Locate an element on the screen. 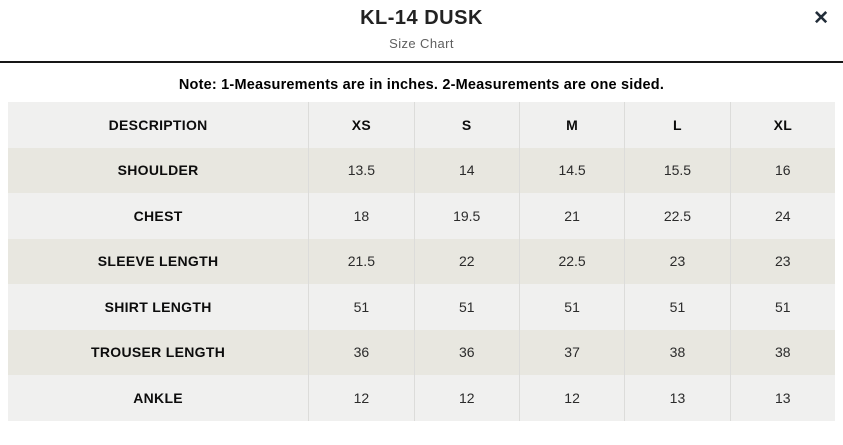 This screenshot has width=843, height=445. row-label: ANKLE is located at coordinates (158, 397).